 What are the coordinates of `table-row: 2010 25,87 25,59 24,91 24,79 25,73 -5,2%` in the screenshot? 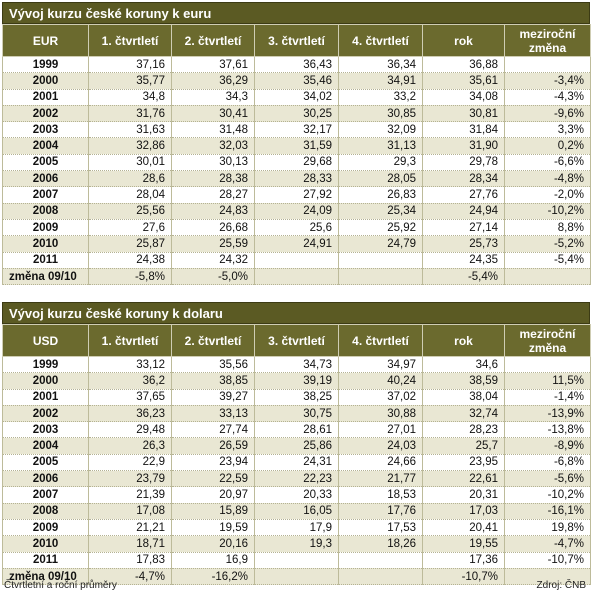 It's located at (296, 244).